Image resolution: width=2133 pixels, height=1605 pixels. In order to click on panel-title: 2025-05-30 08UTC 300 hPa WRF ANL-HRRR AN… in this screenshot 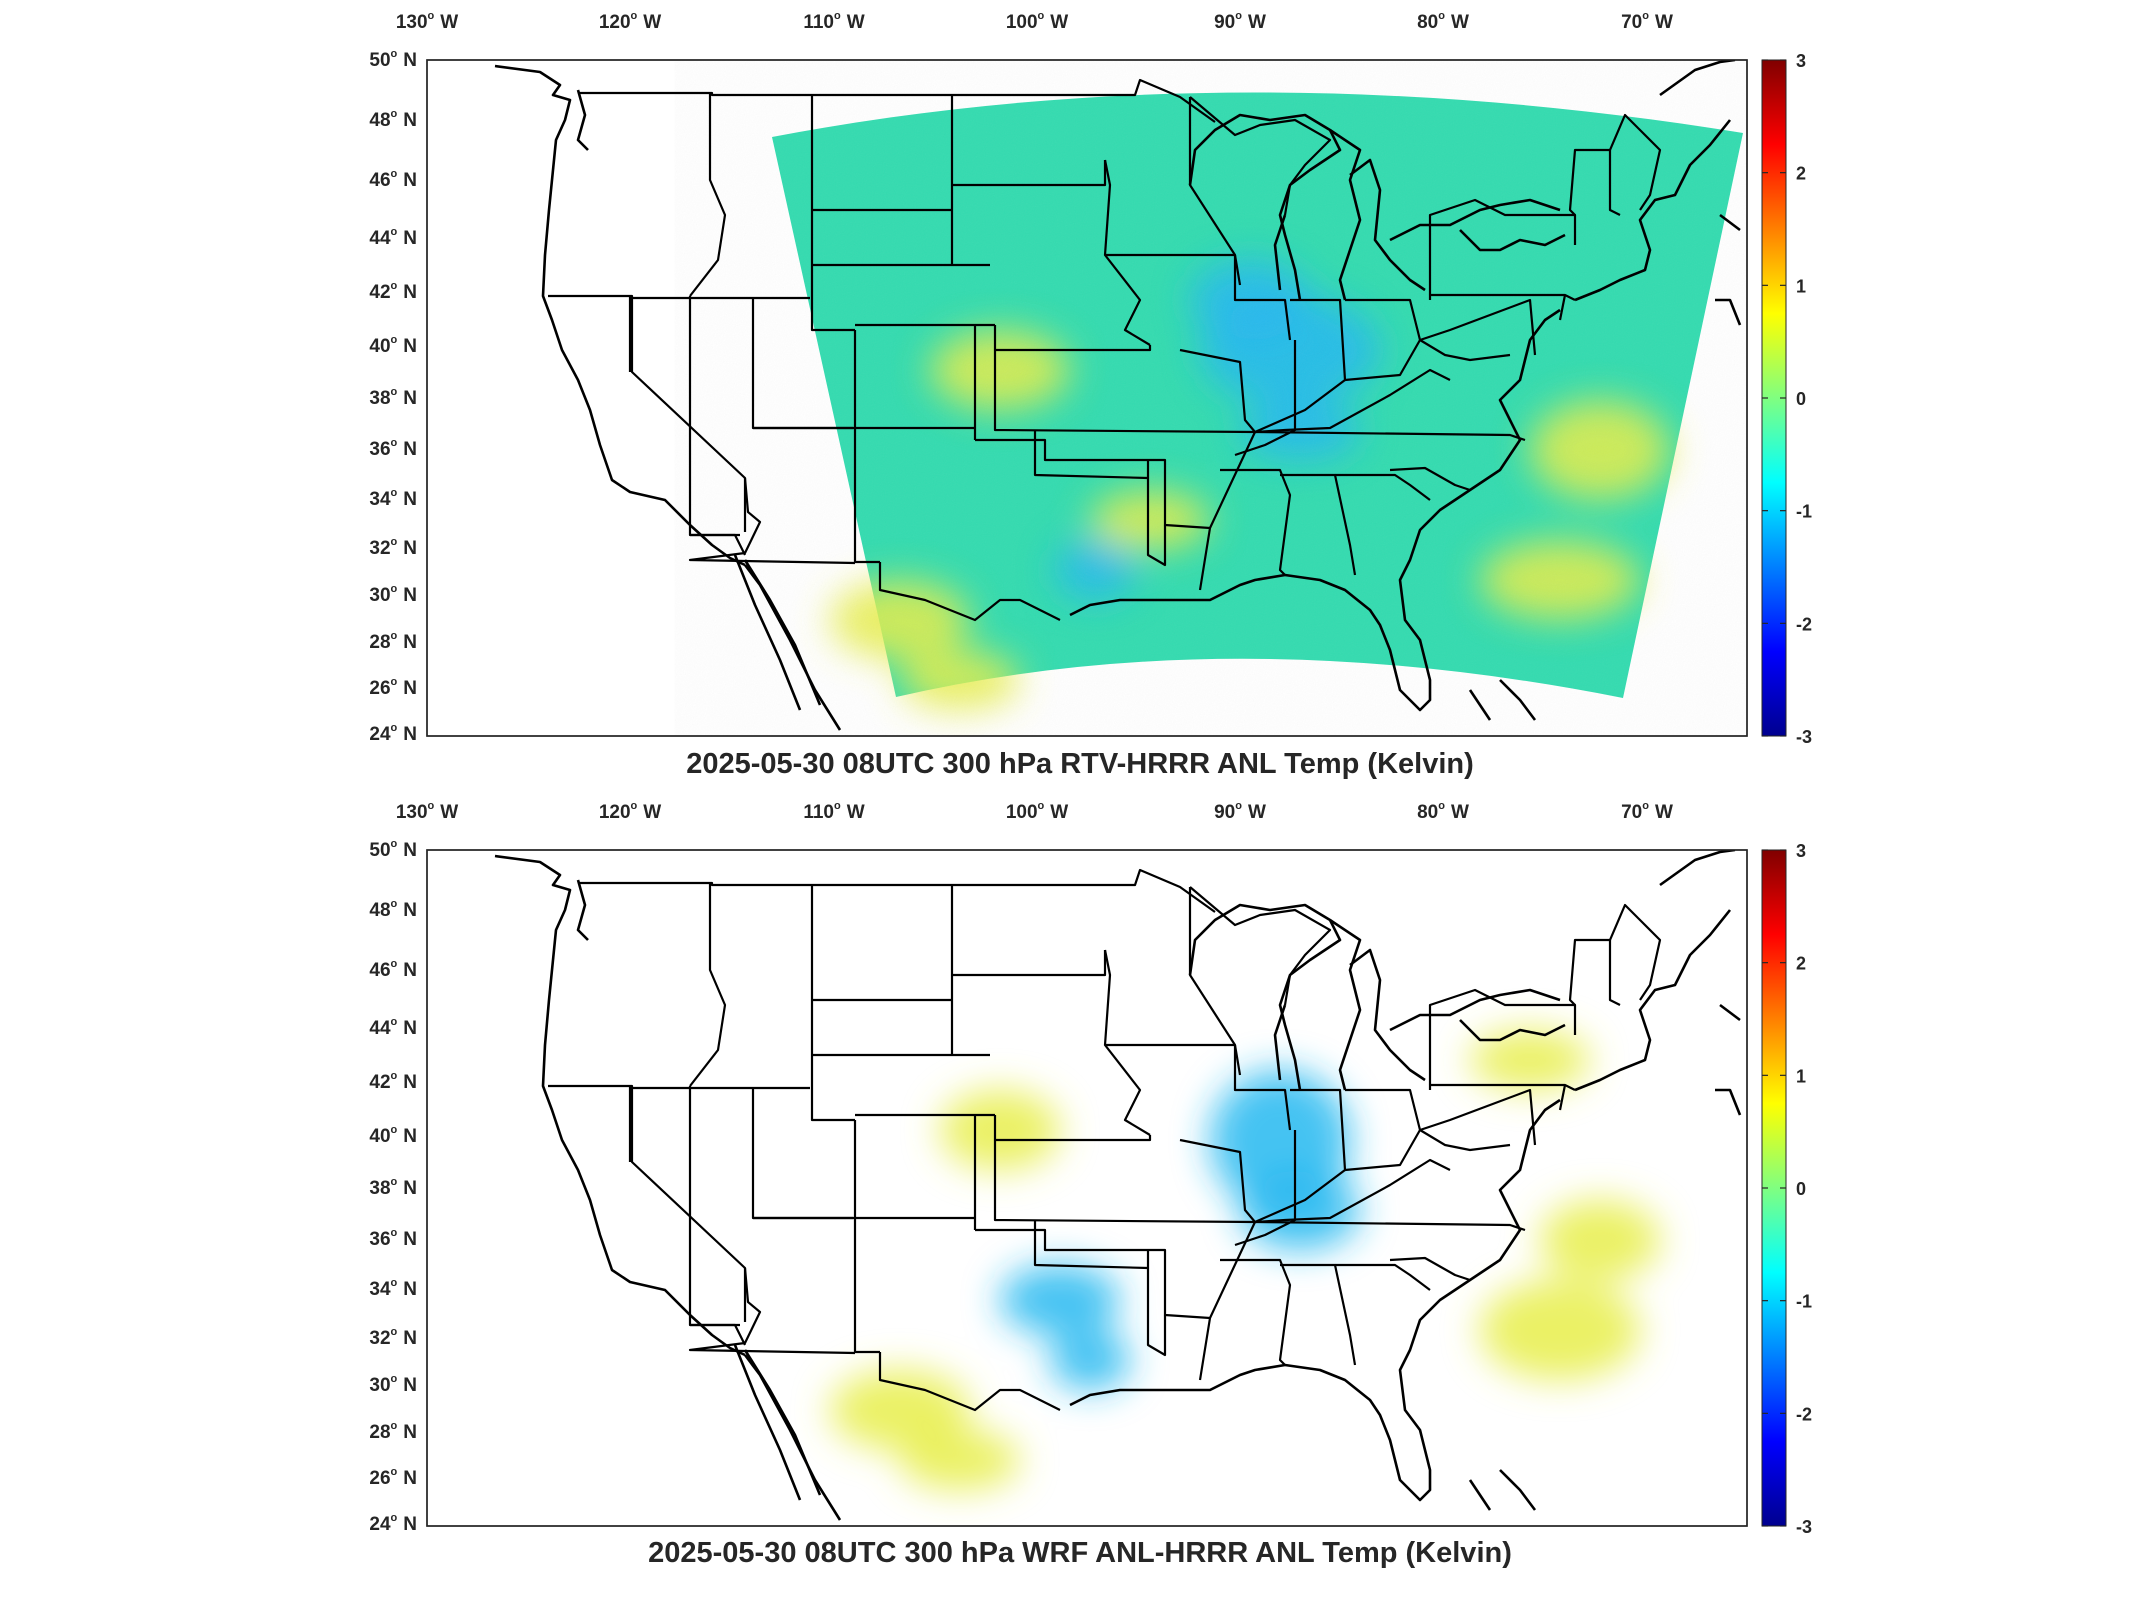, I will do `click(1080, 1553)`.